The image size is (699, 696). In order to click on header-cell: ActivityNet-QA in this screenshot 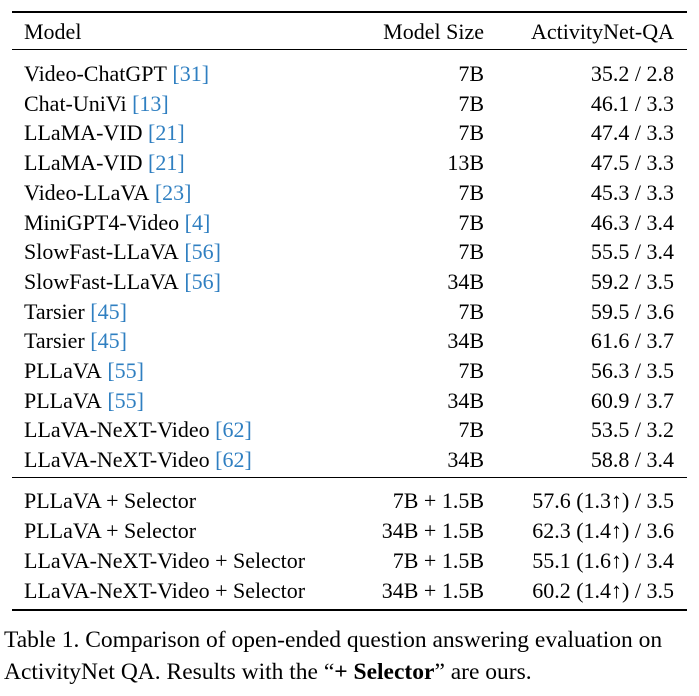, I will do `click(602, 31)`.